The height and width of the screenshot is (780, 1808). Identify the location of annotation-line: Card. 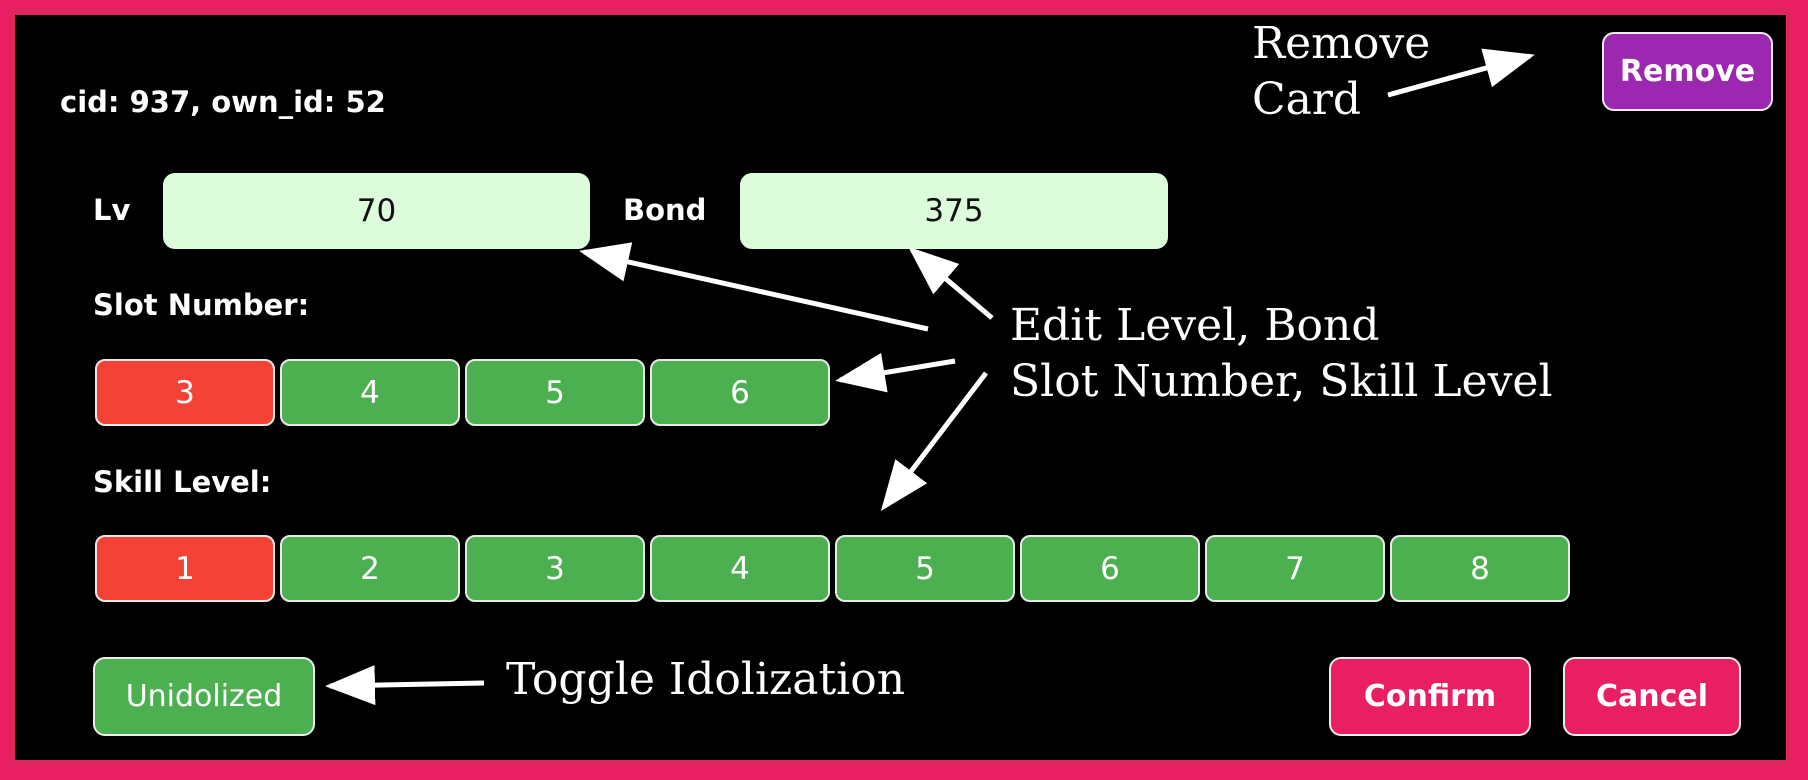
(1307, 99).